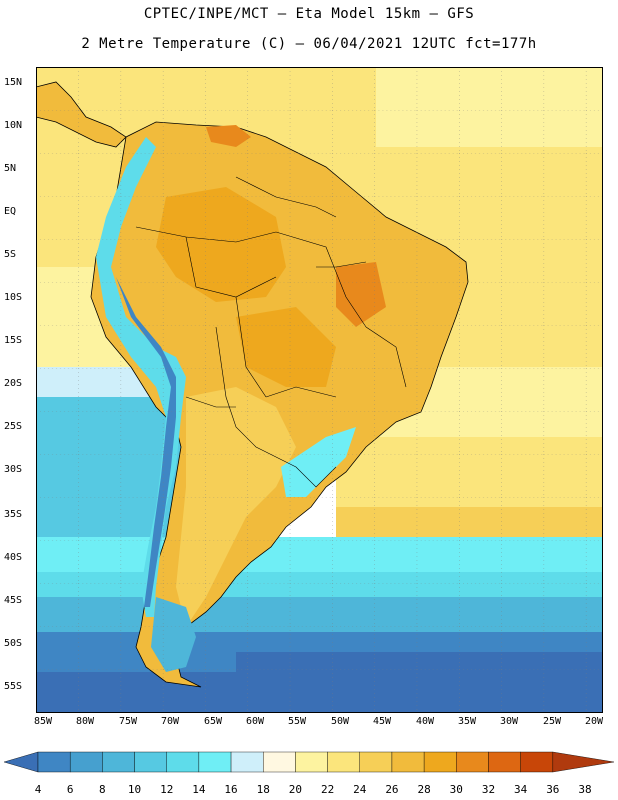  Describe the element at coordinates (13, 643) in the screenshot. I see `lat-label-50s: 50S` at that location.